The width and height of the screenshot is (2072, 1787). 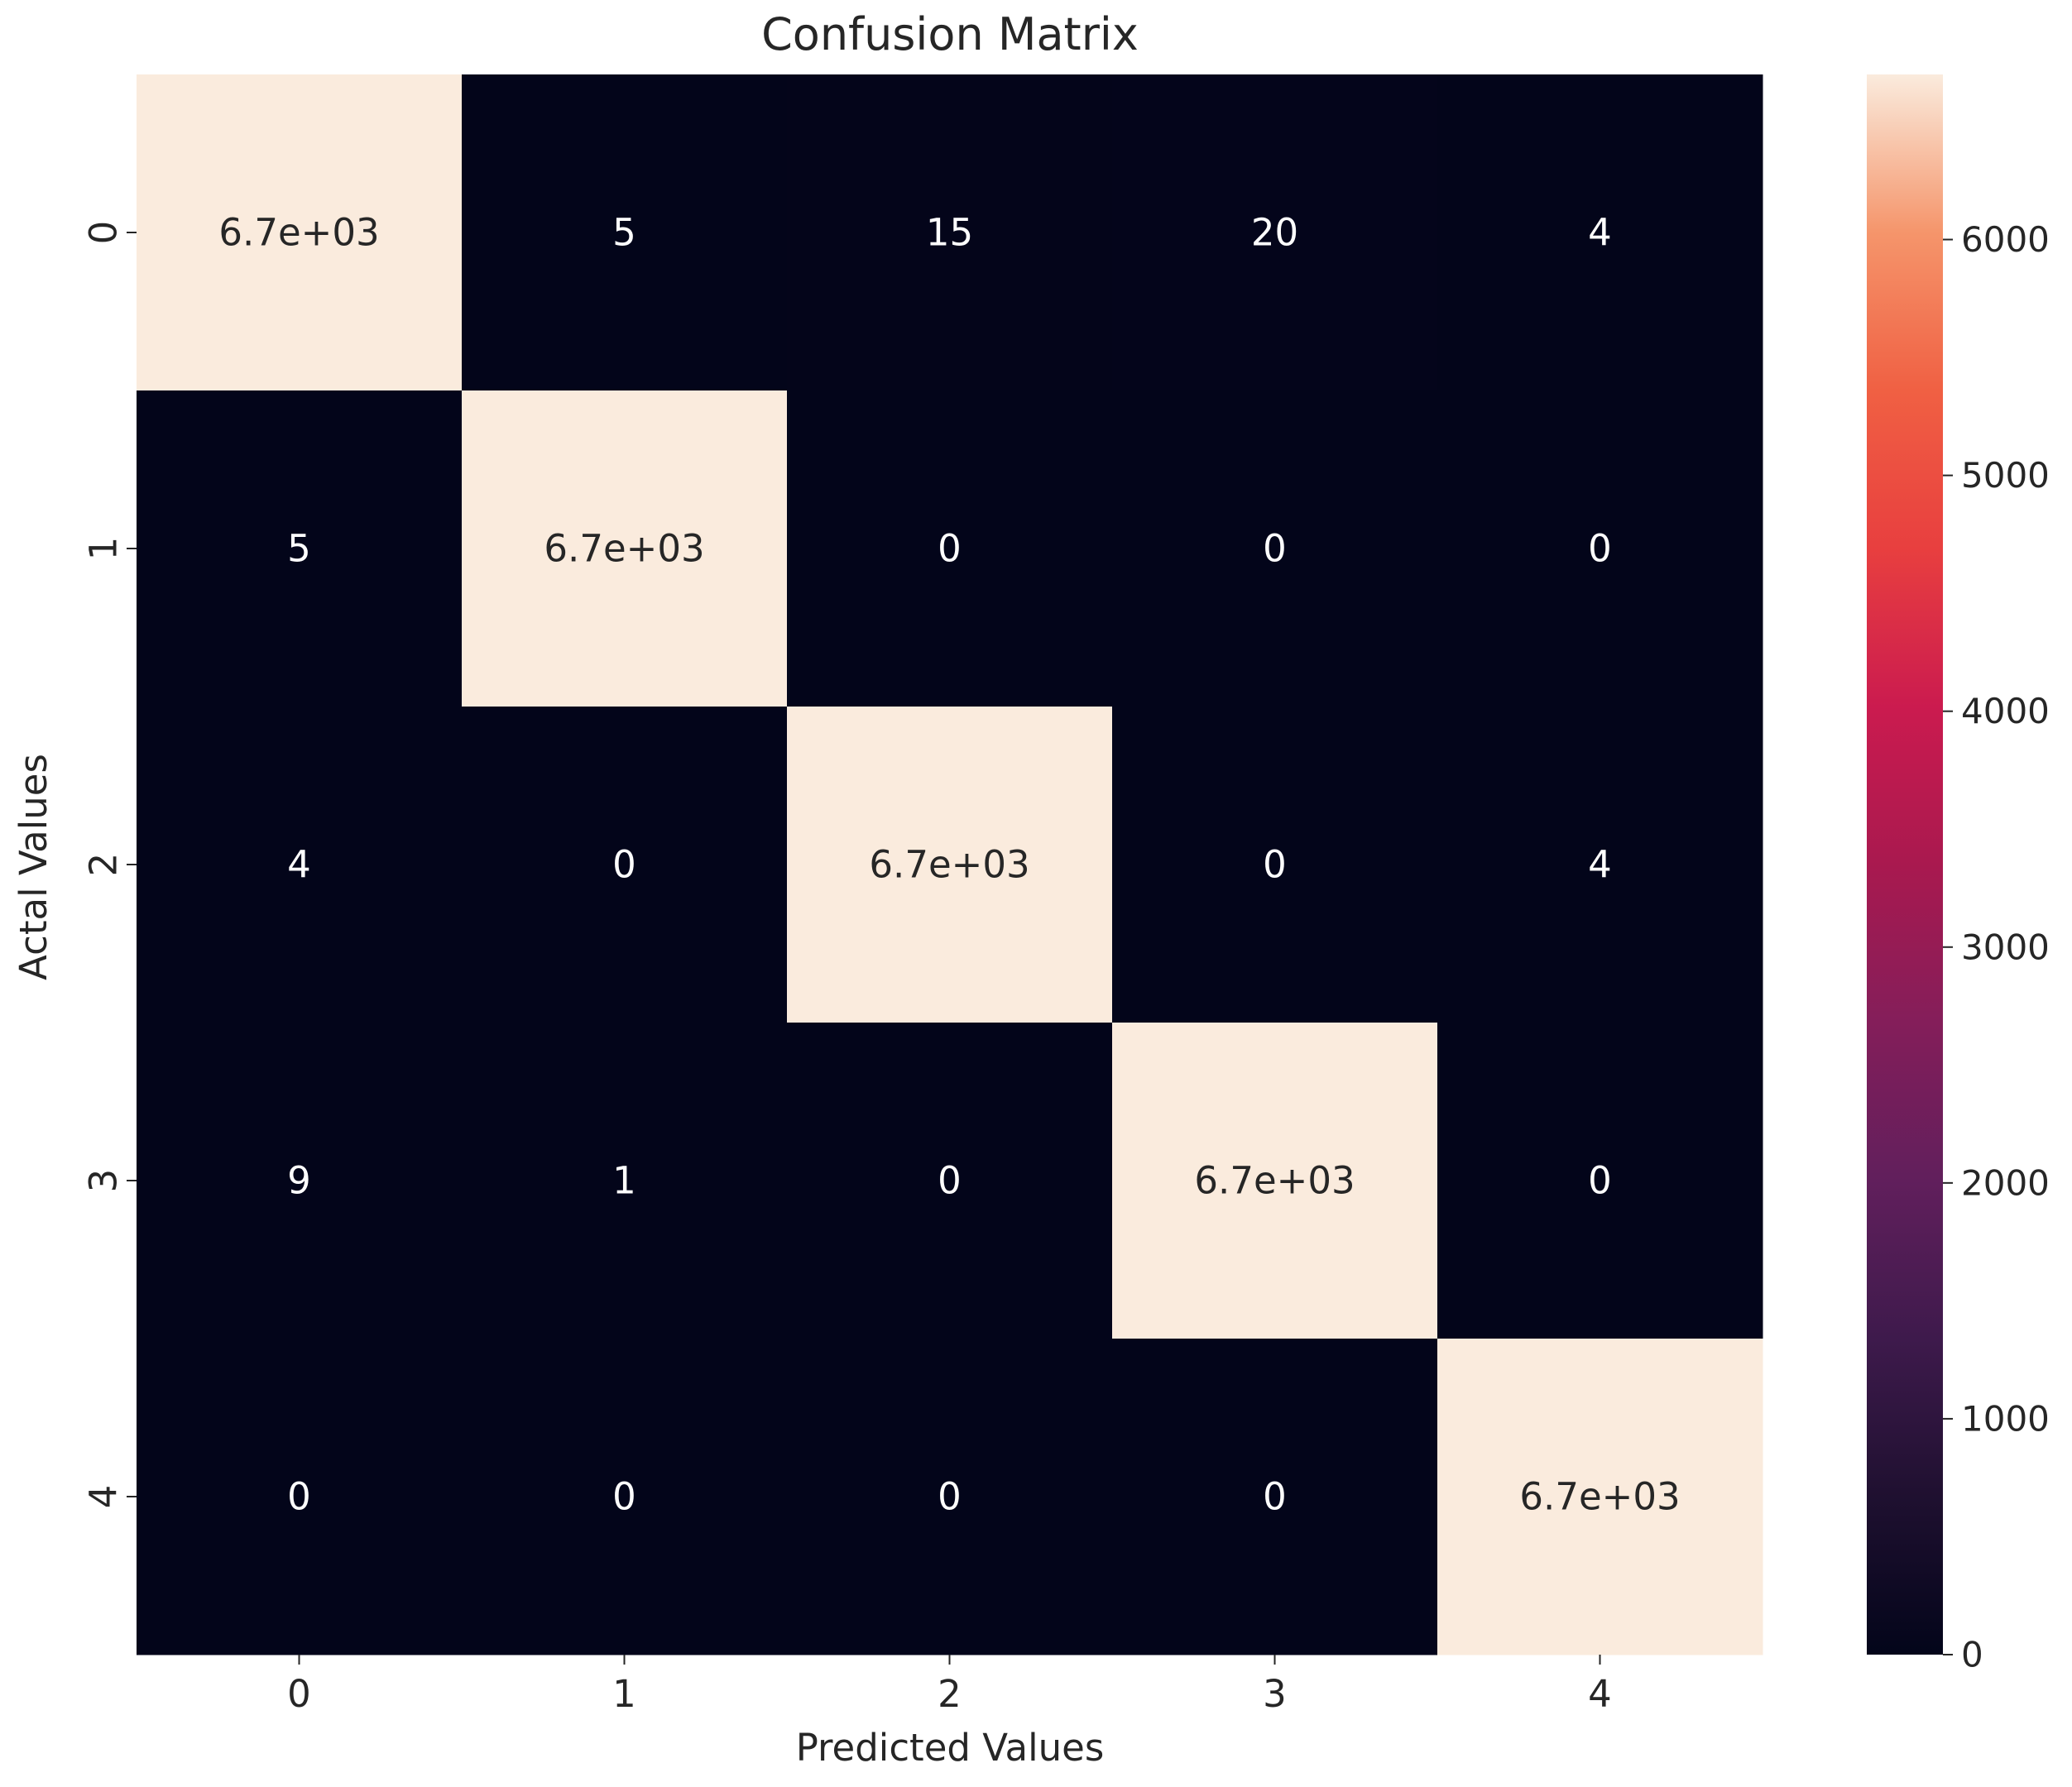 I want to click on heatmap-cell-r1-c1, so click(x=625, y=548).